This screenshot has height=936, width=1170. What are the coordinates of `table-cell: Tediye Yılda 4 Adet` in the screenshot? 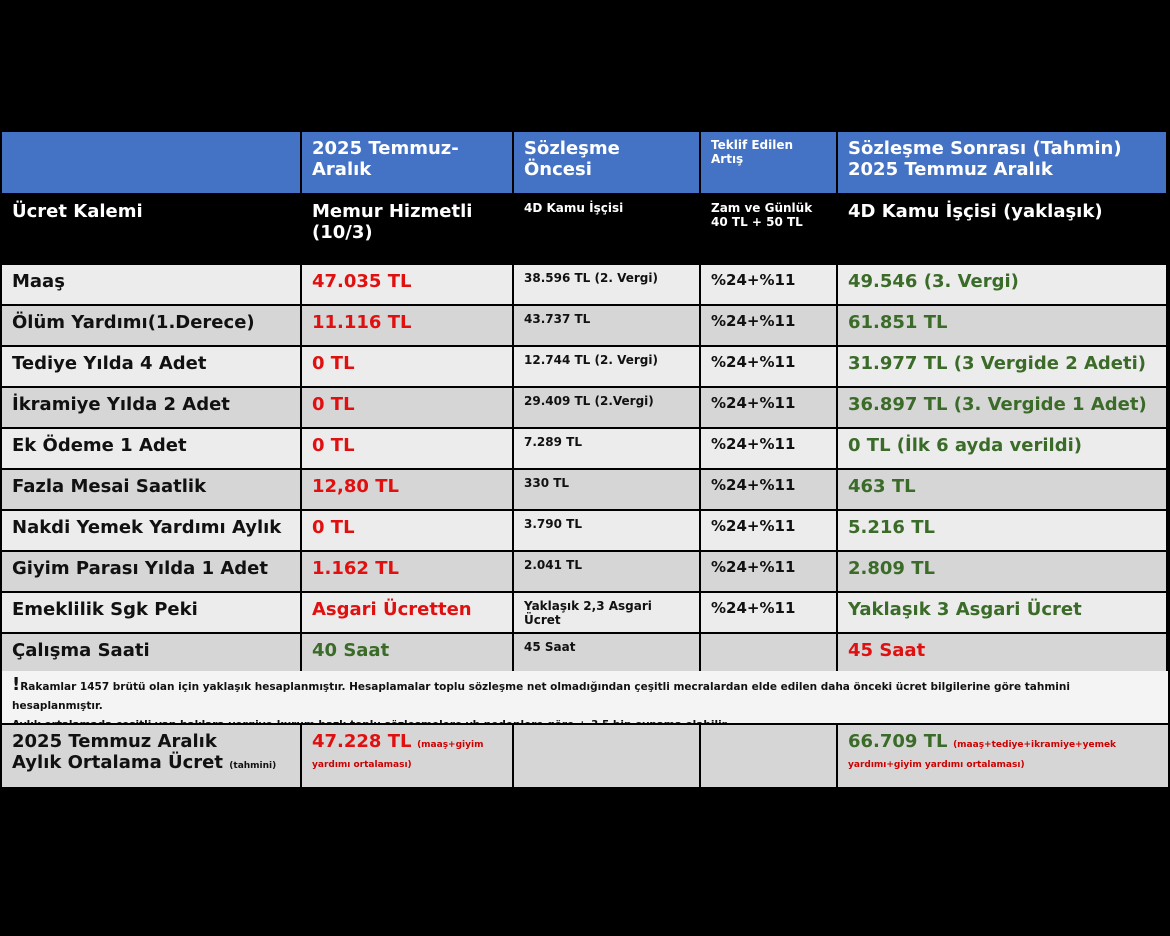 It's located at (151, 366).